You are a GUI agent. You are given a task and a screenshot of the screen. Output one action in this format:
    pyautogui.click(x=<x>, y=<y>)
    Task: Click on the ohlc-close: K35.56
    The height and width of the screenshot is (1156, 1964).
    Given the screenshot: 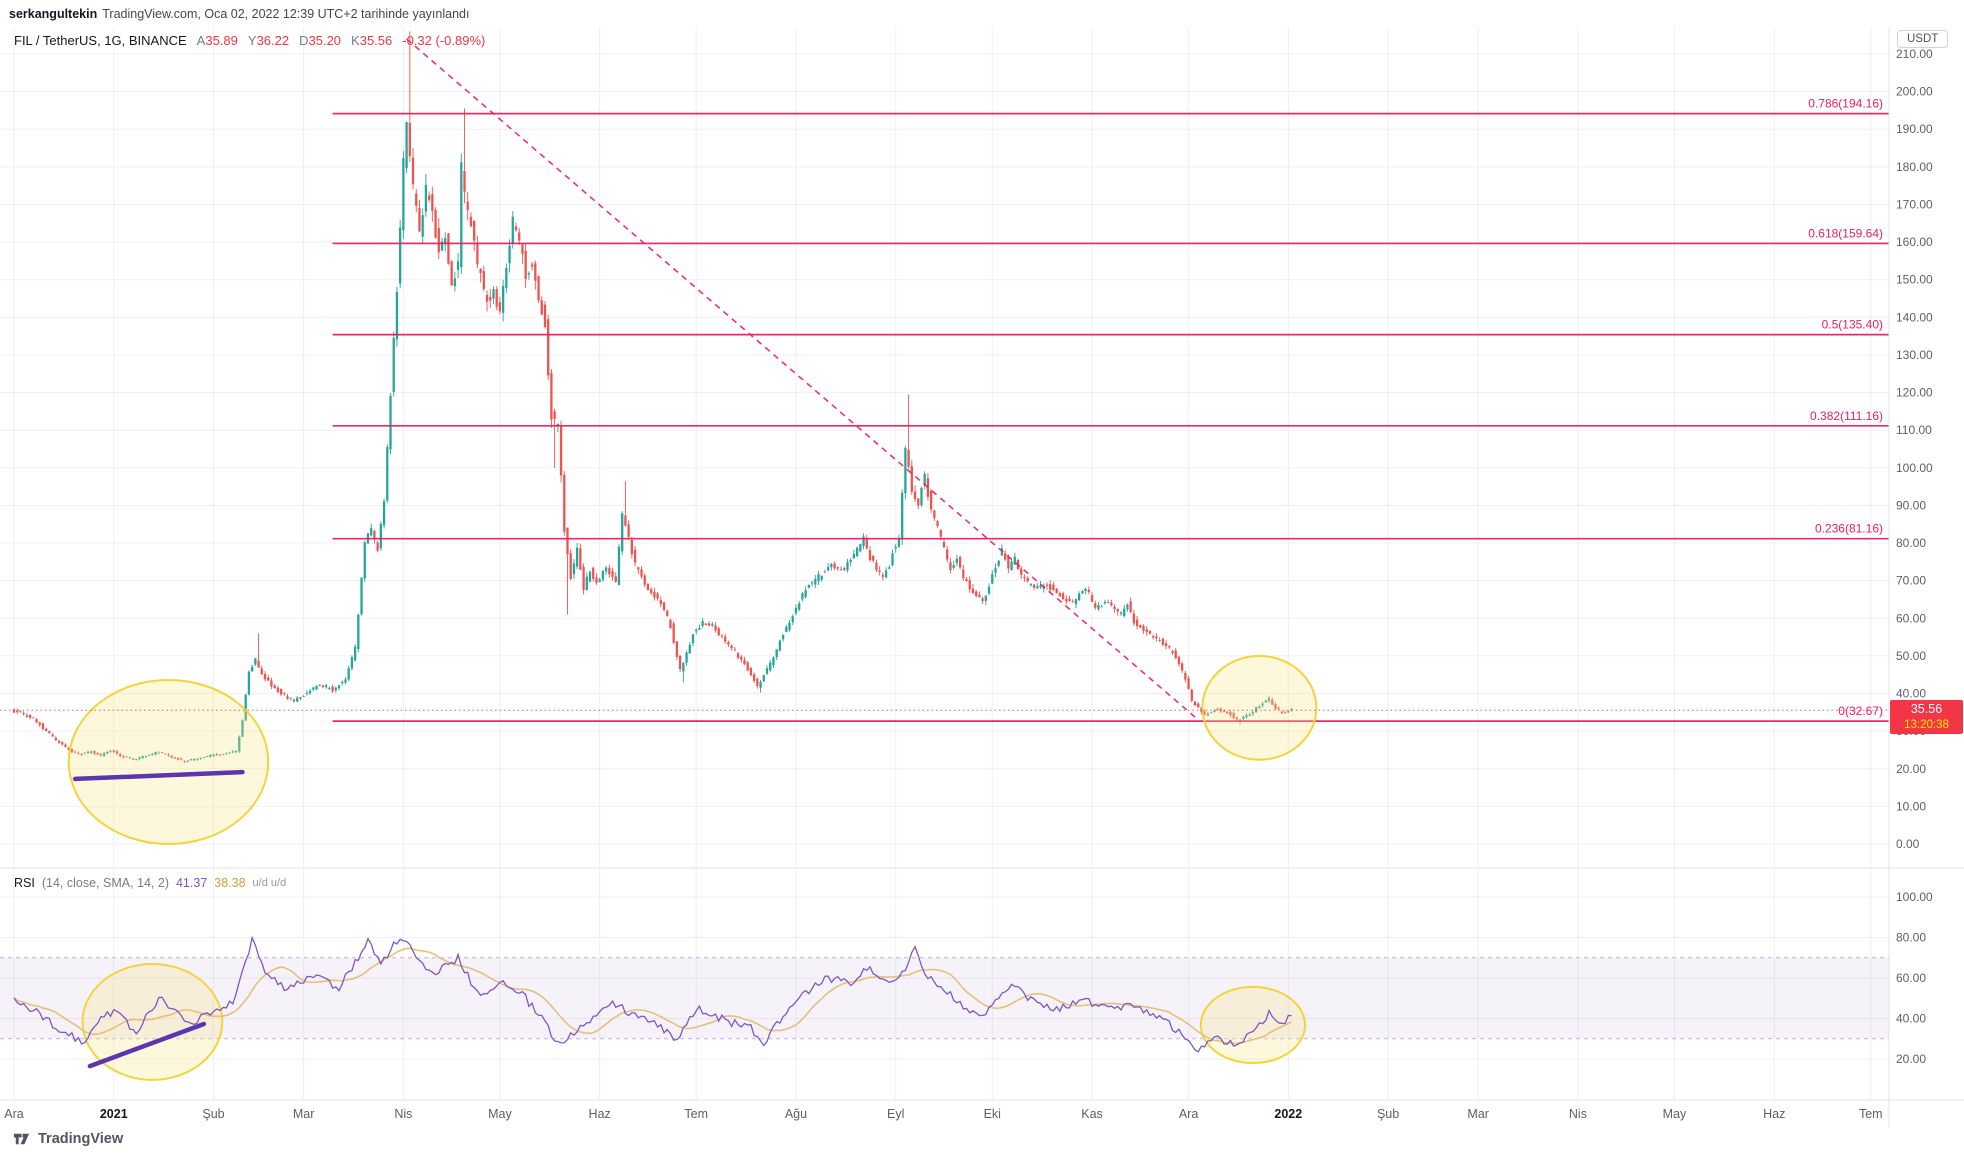 What is the action you would take?
    pyautogui.click(x=371, y=40)
    